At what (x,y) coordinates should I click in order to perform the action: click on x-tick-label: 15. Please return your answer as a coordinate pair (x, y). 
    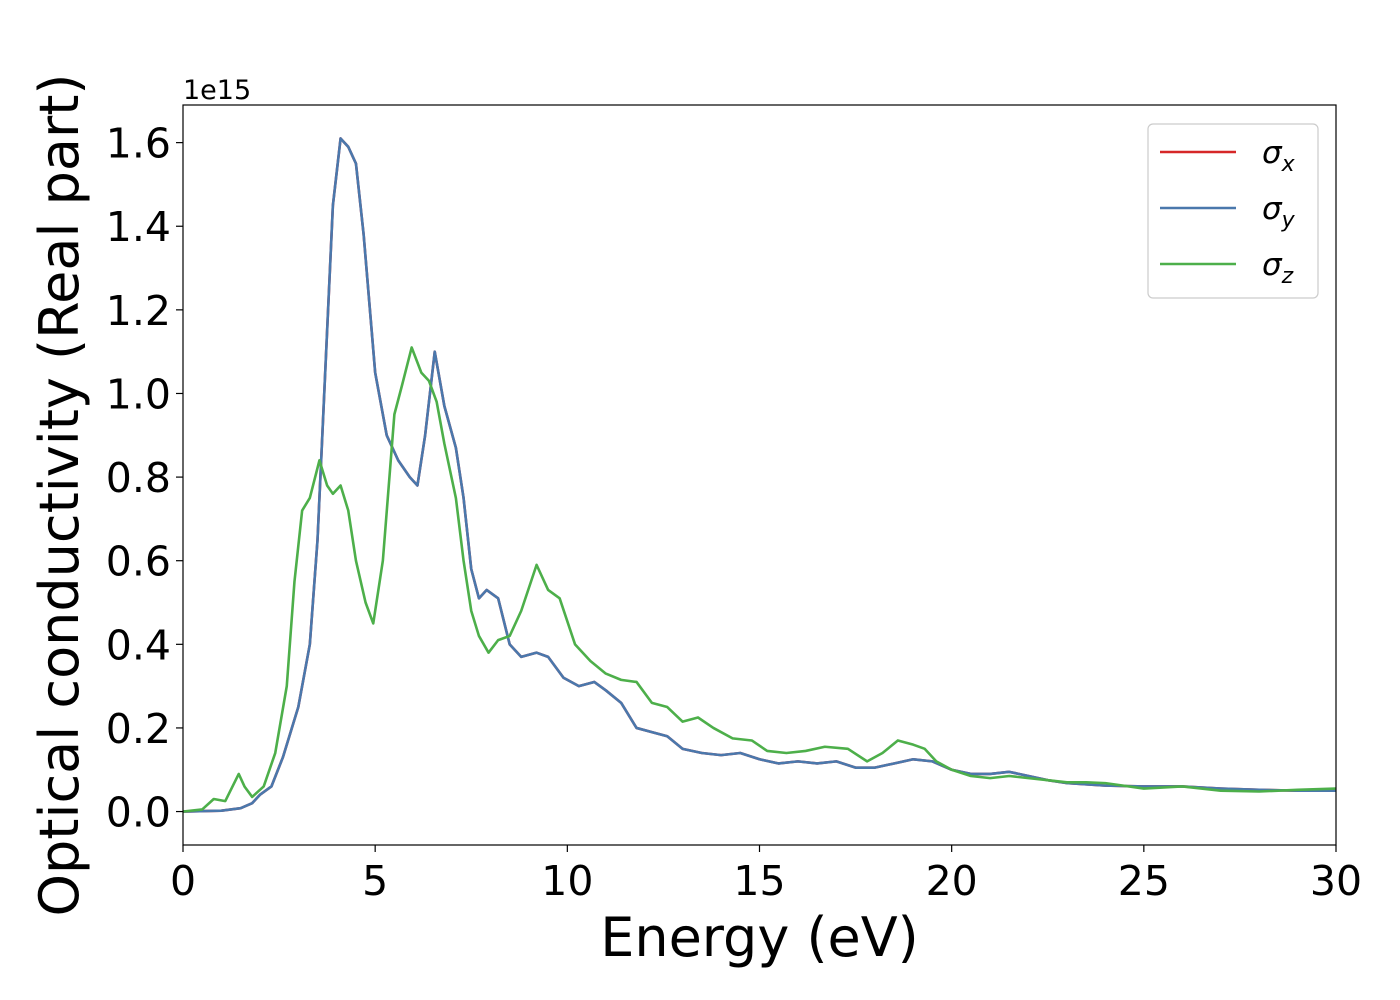
    Looking at the image, I should click on (759, 881).